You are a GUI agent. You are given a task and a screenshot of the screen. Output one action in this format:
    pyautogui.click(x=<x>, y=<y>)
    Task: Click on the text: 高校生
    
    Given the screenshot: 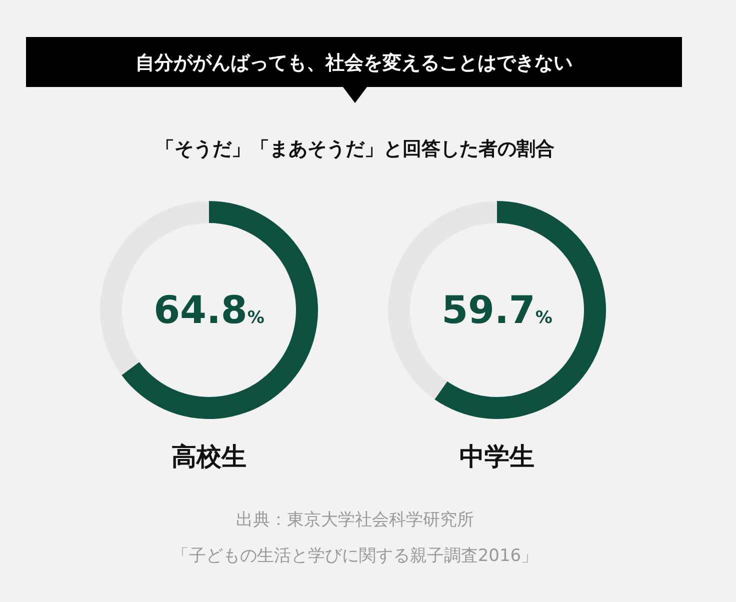 What is the action you would take?
    pyautogui.click(x=209, y=456)
    